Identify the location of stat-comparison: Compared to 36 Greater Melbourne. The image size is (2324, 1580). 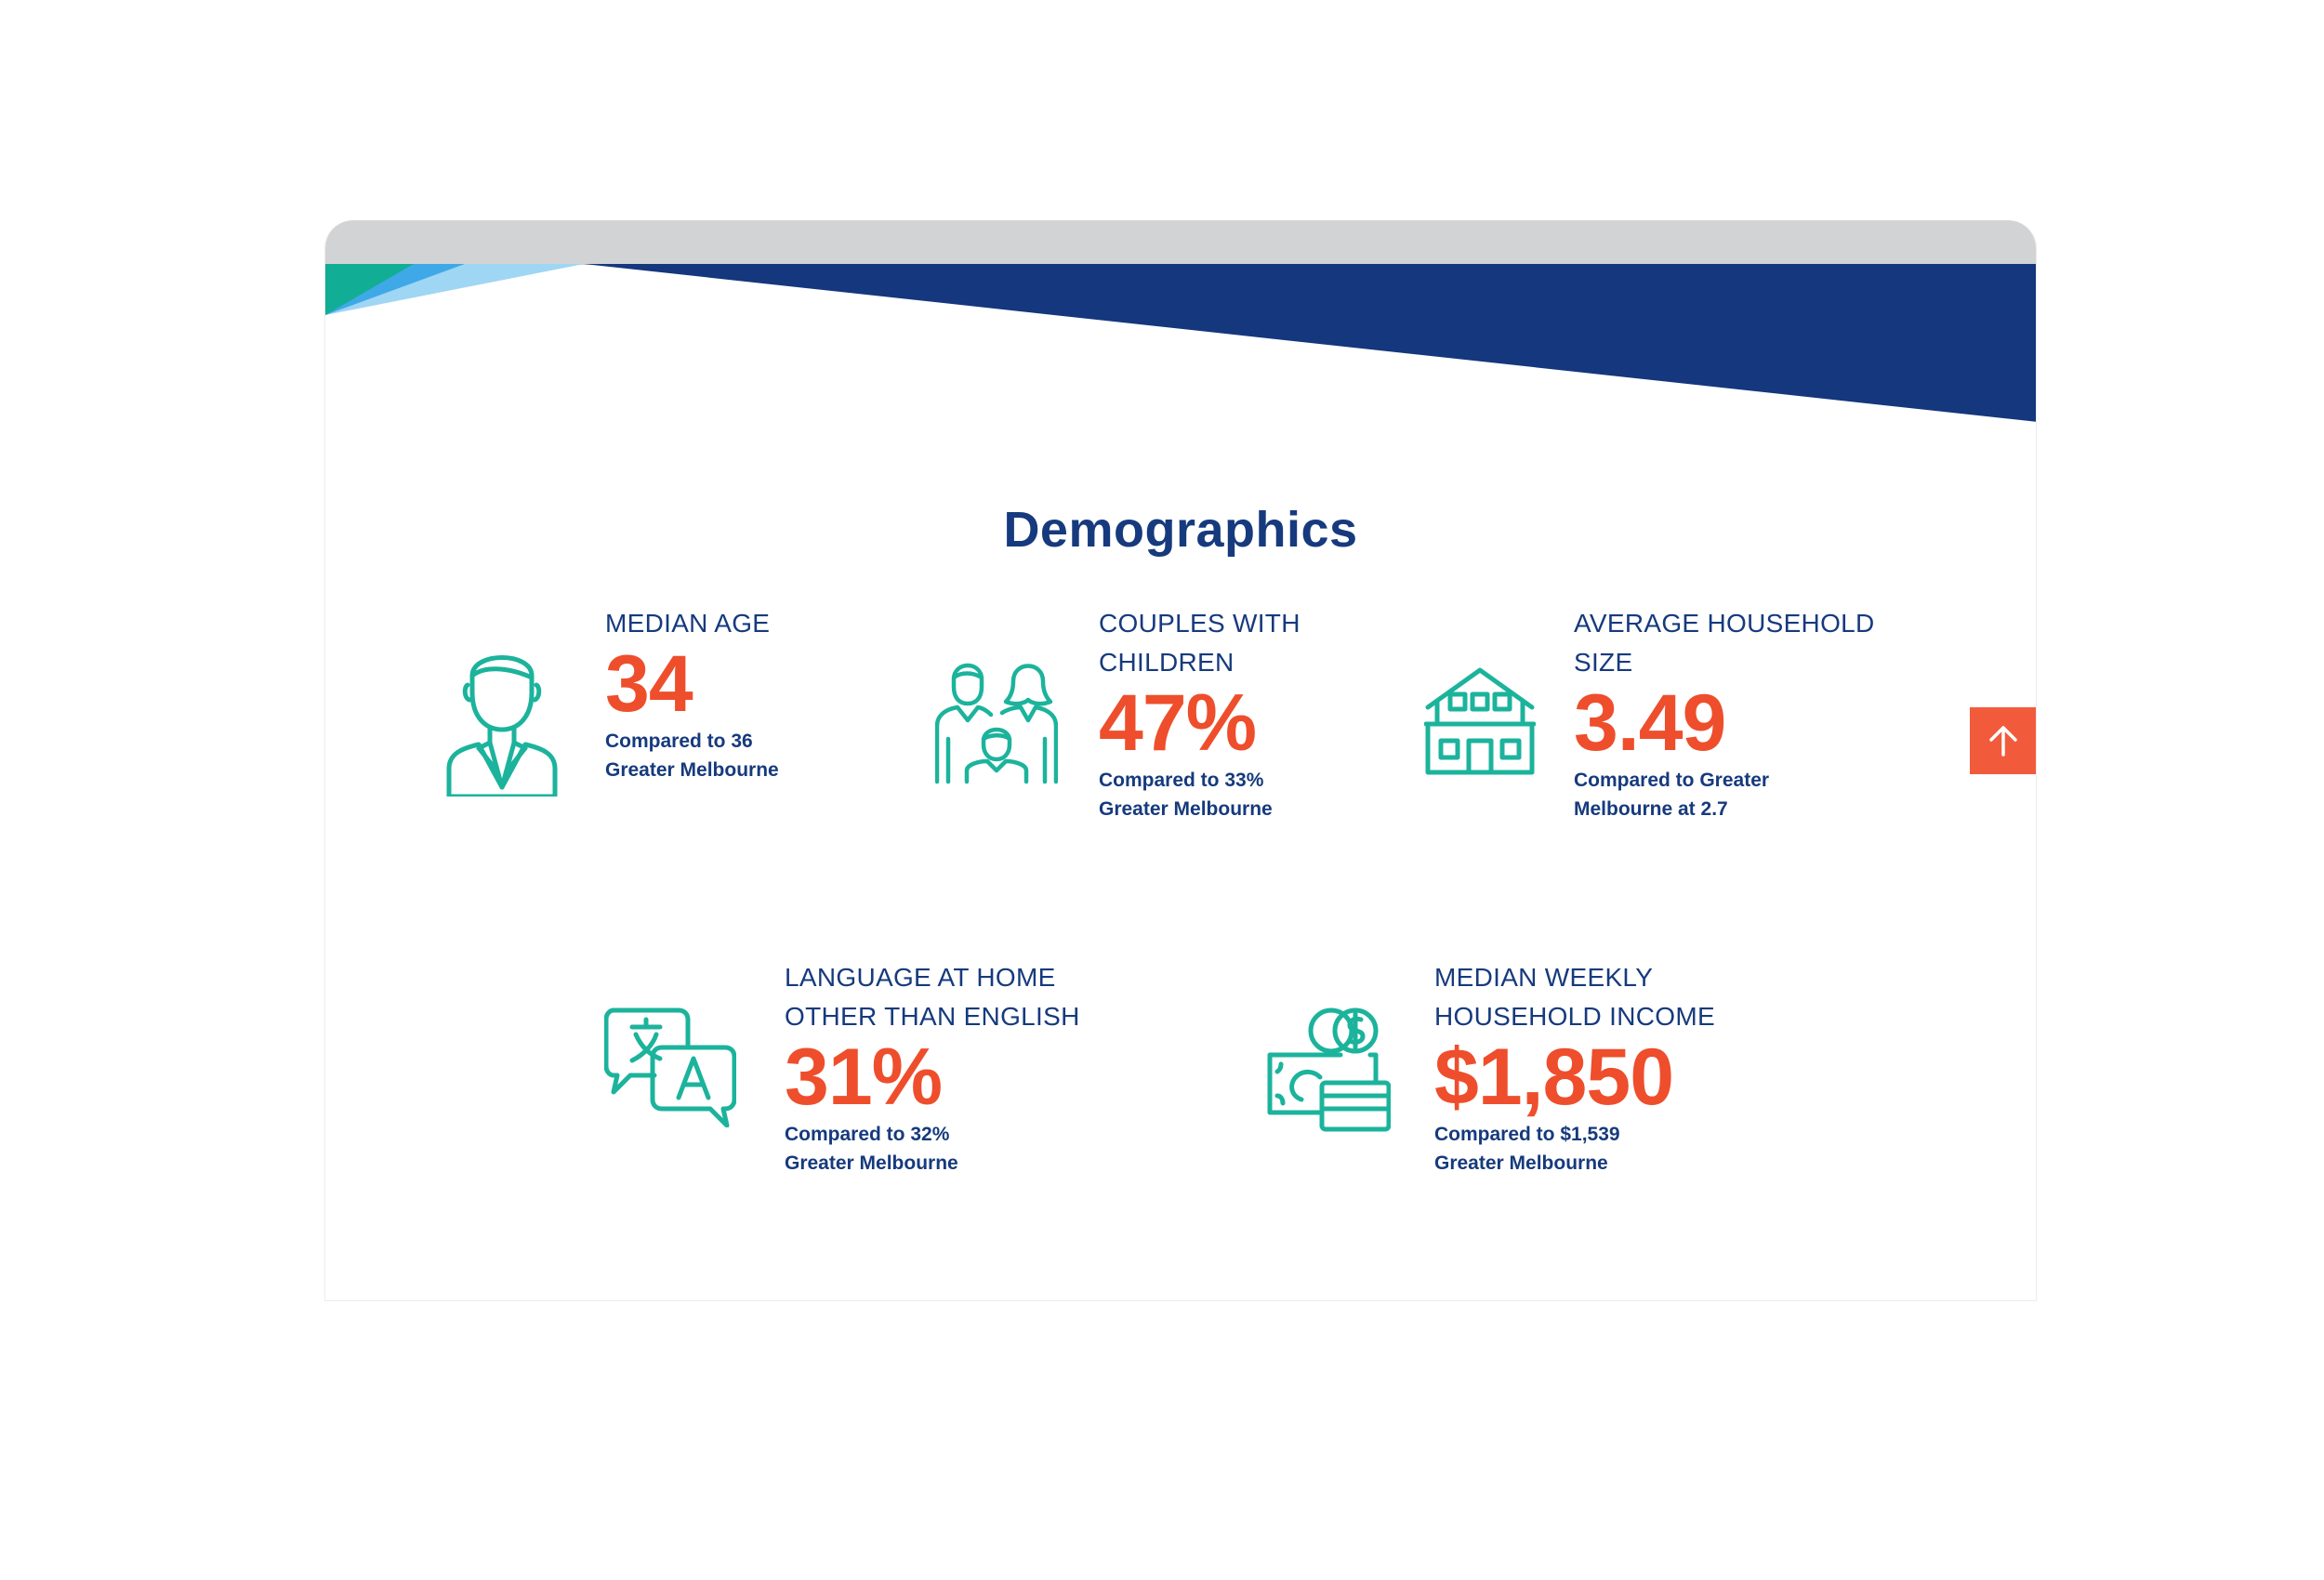
(692, 756).